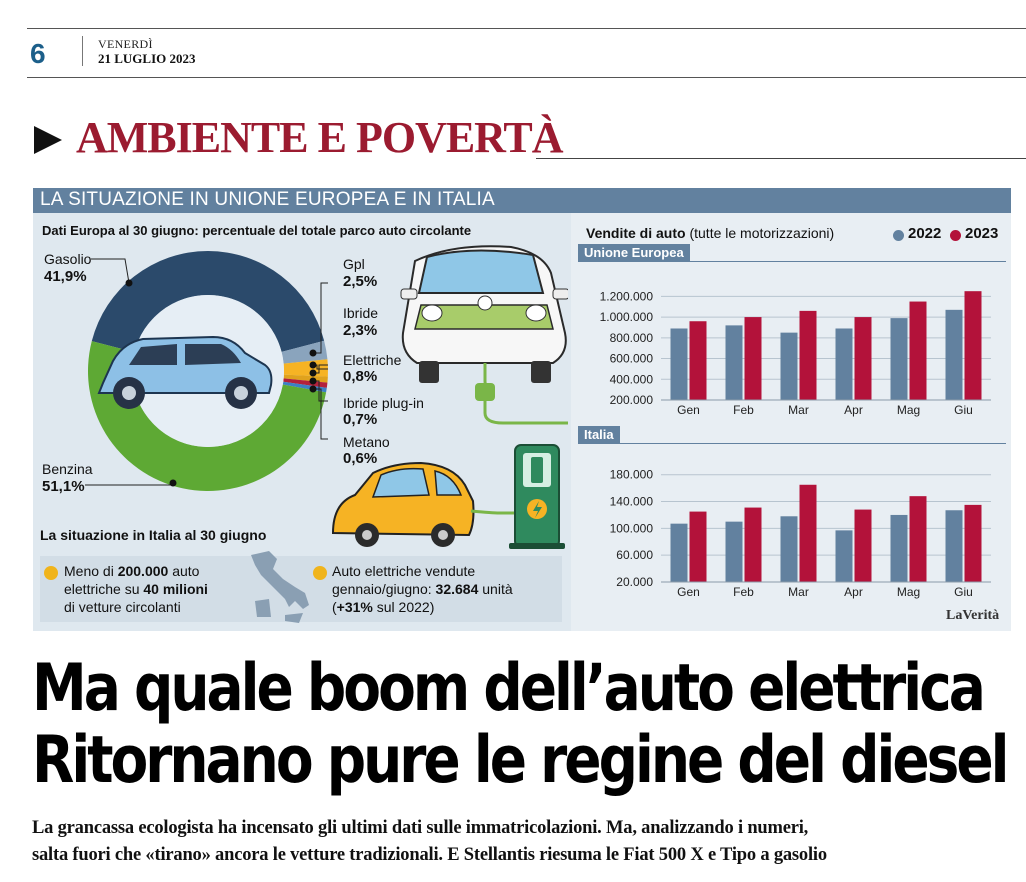 This screenshot has height=882, width=1026. Describe the element at coordinates (360, 458) in the screenshot. I see `fuel-value-metano: 0,6%` at that location.